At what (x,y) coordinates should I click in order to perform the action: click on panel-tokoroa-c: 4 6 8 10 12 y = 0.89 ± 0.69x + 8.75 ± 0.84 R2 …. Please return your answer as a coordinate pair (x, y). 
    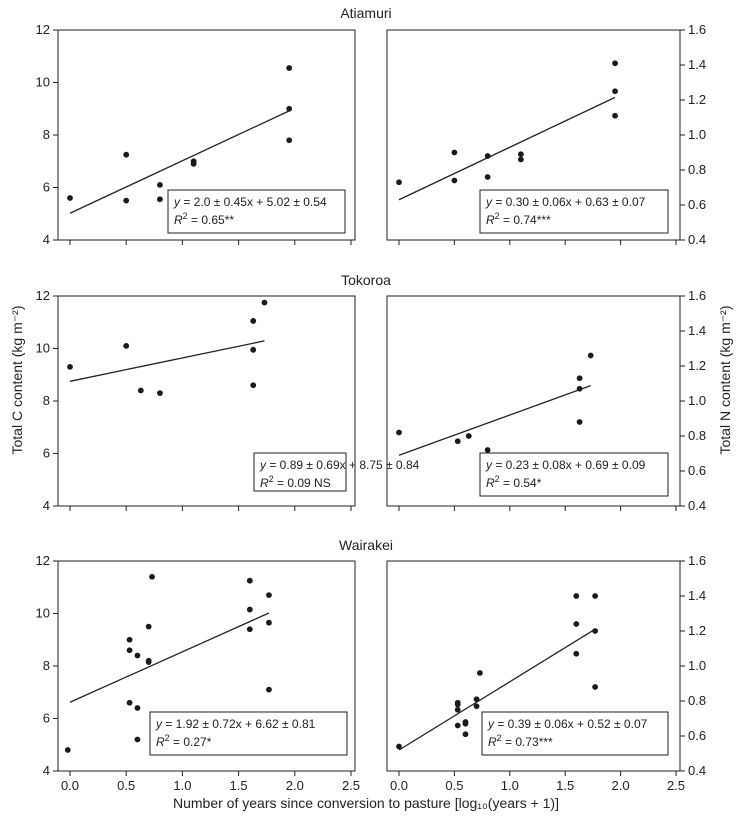
    Looking at the image, I should click on (228, 400).